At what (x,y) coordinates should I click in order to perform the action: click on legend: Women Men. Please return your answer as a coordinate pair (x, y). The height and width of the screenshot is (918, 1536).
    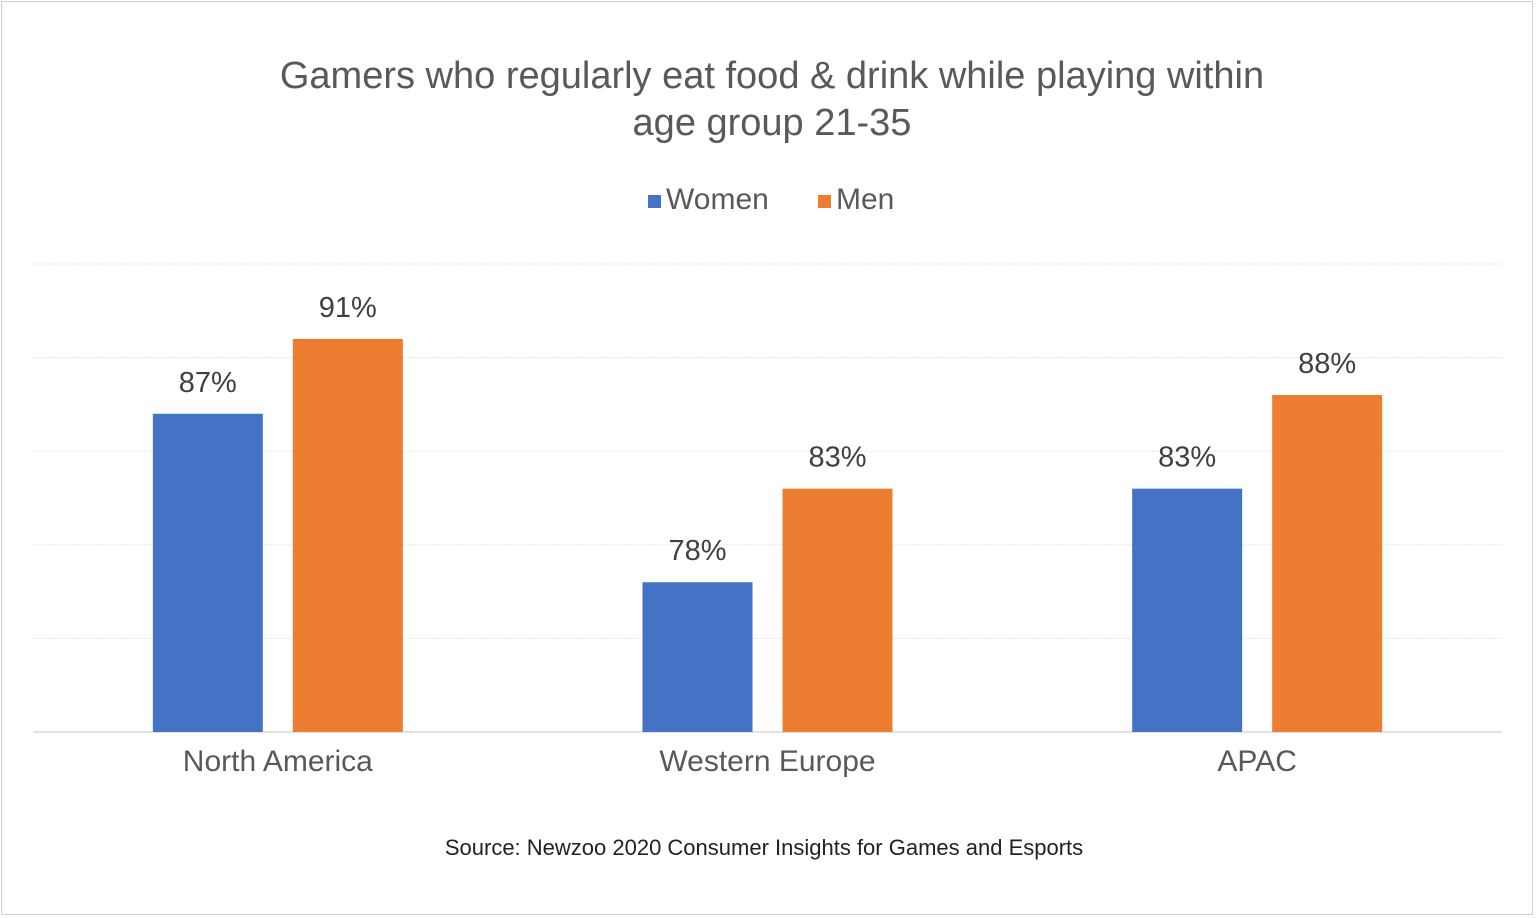
    Looking at the image, I should click on (771, 199).